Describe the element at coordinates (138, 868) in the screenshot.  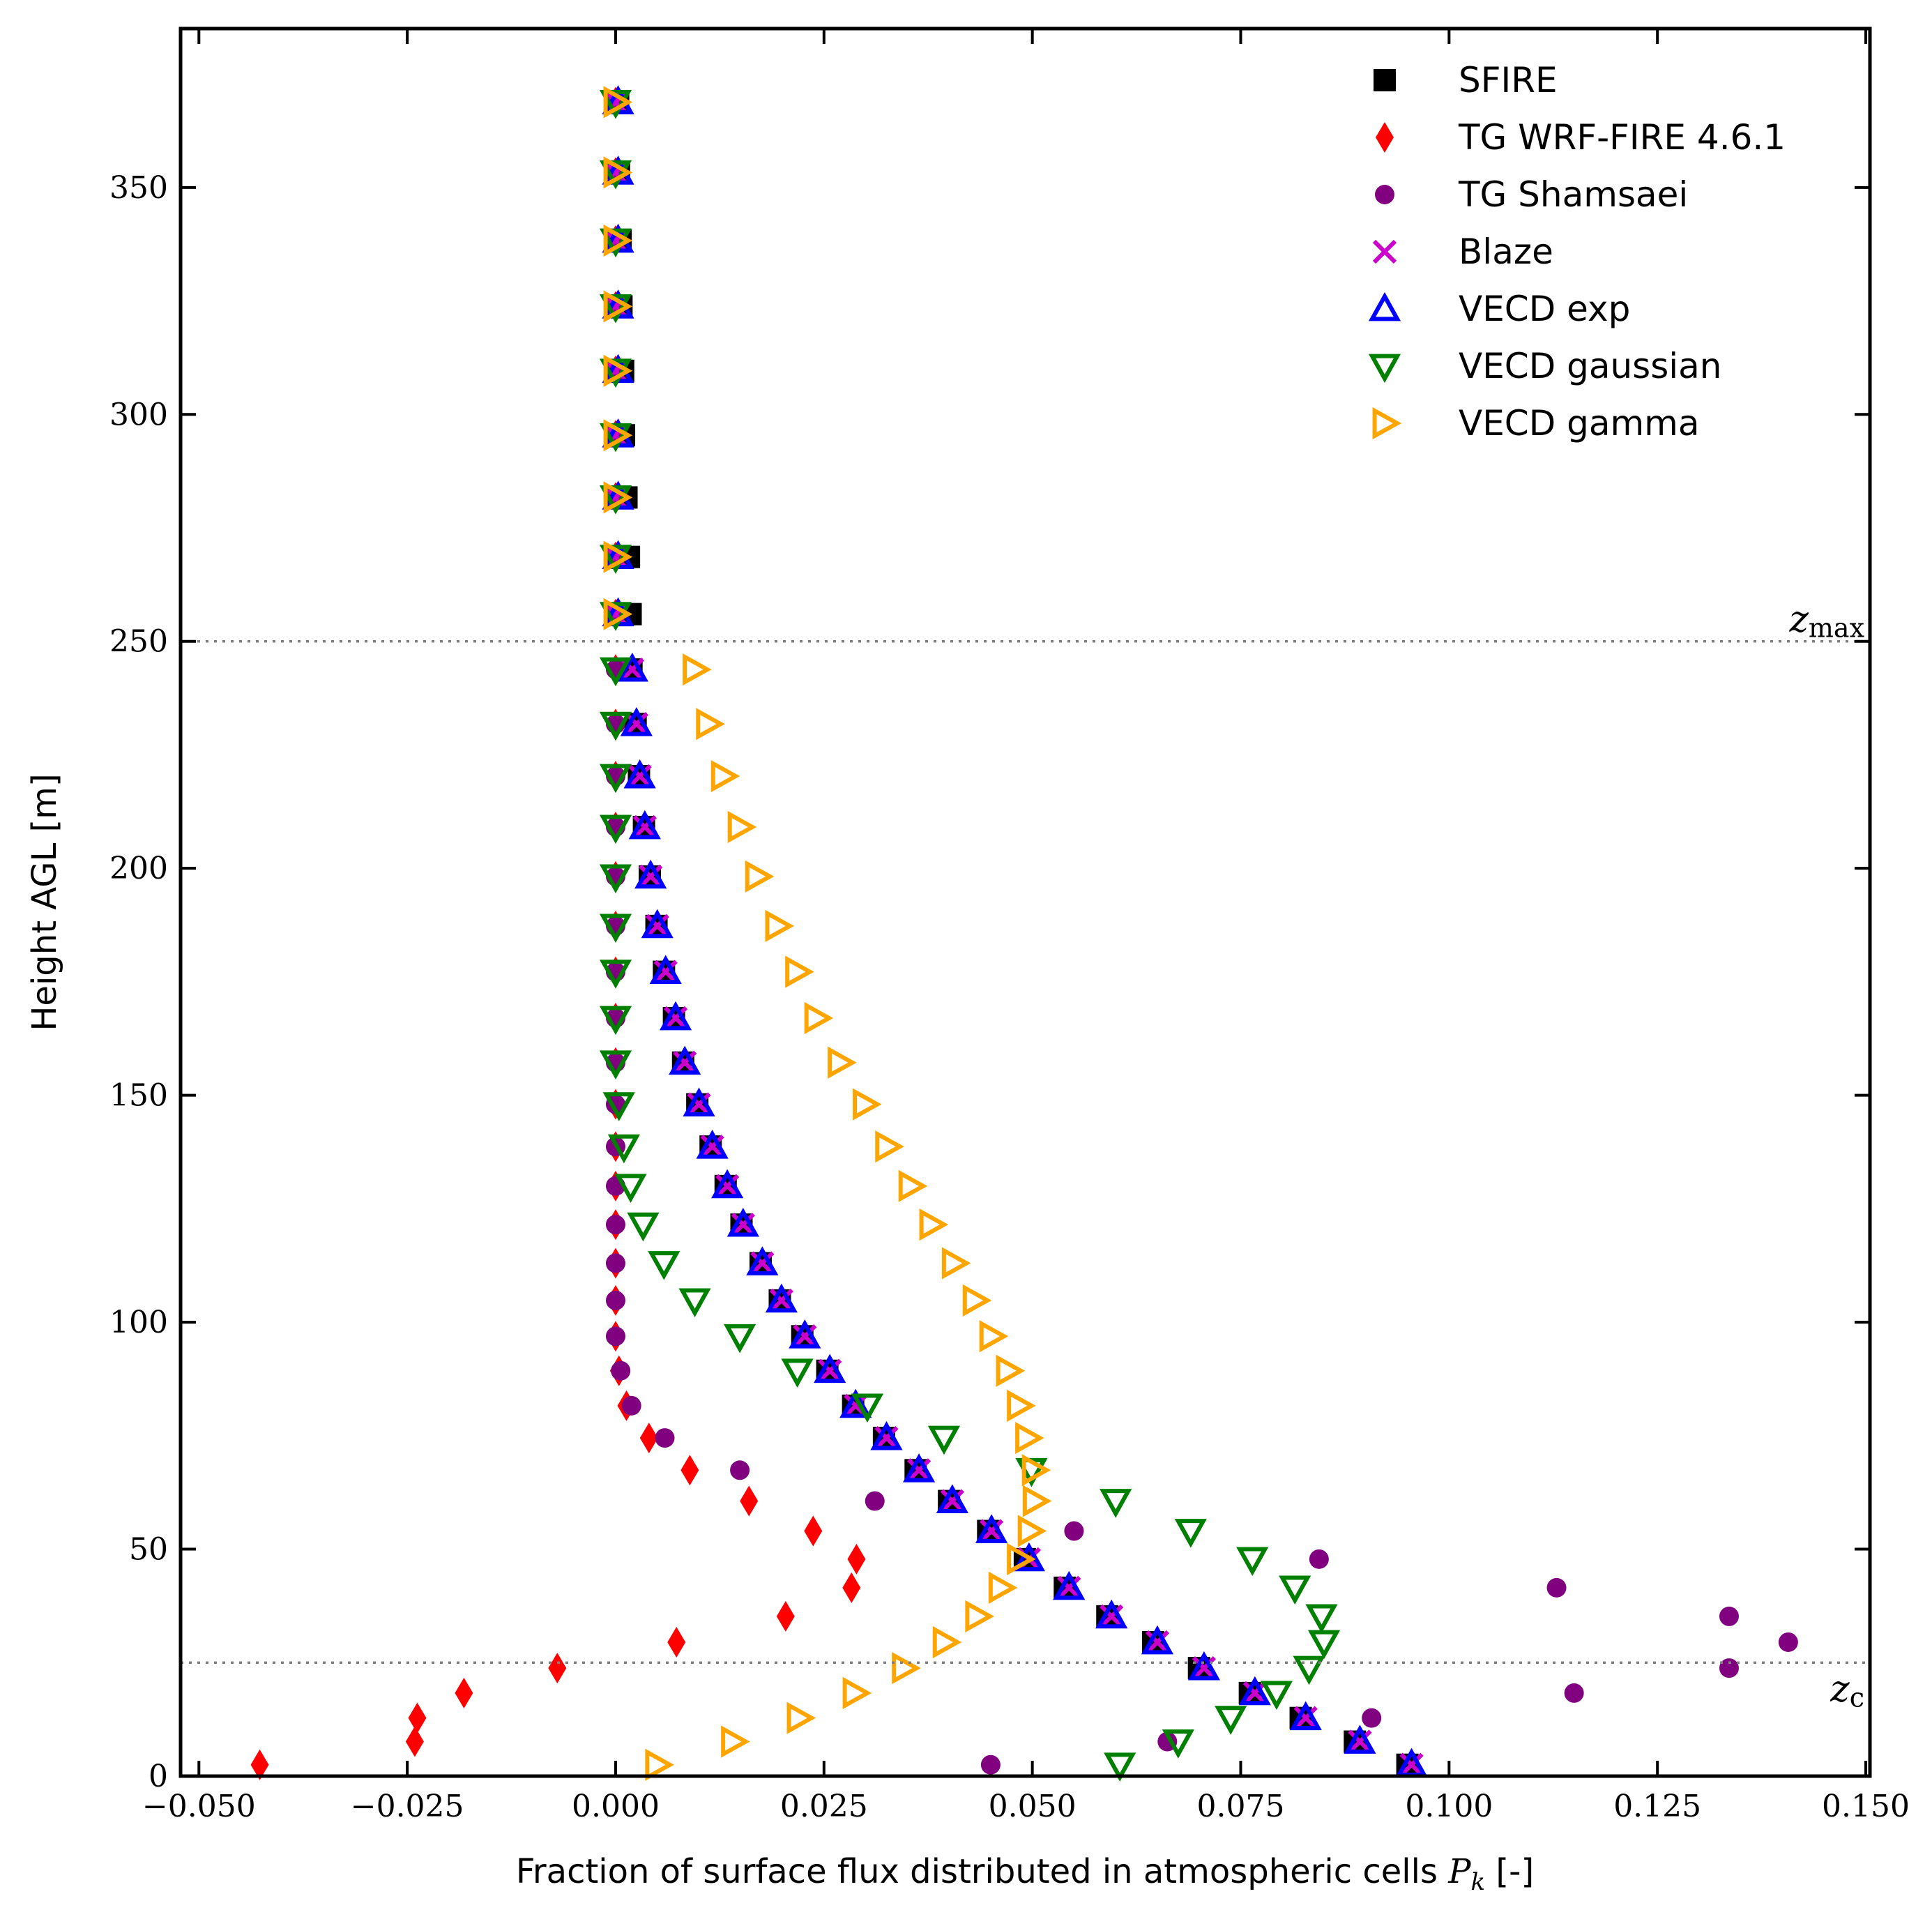
I see `y-tick-label: 200` at that location.